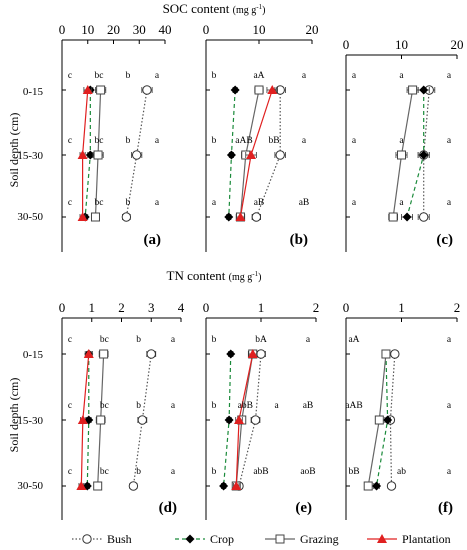 The height and width of the screenshot is (550, 467). What do you see at coordinates (445, 508) in the screenshot?
I see `panel-label: (f)` at bounding box center [445, 508].